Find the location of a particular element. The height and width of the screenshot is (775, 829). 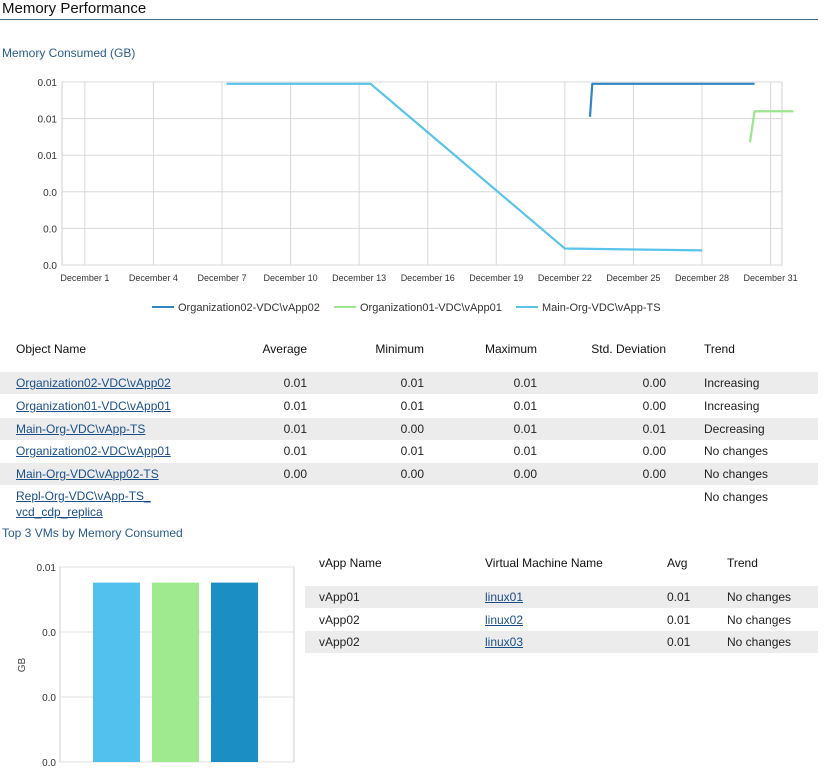

line-chart-x-tick-label: December 16 is located at coordinates (428, 278).